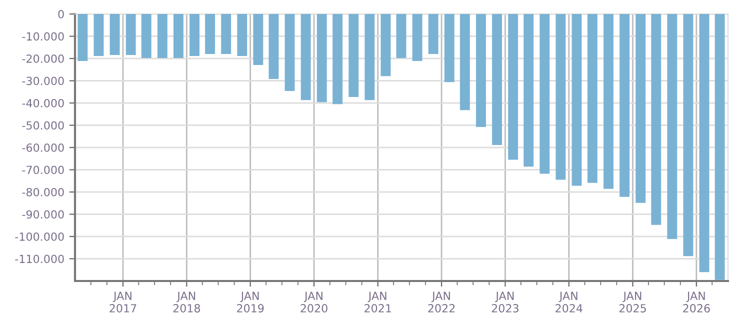 The height and width of the screenshot is (313, 751). I want to click on y-tick-label: -30.000, so click(43, 81).